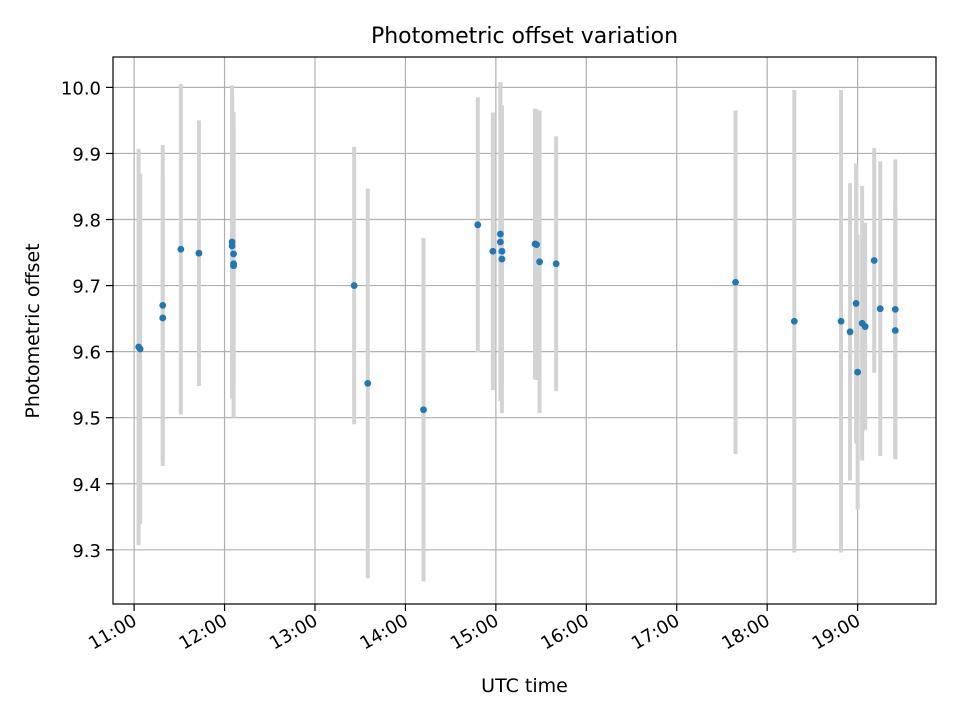  What do you see at coordinates (86, 419) in the screenshot?
I see `y-tick-label: 9.5` at bounding box center [86, 419].